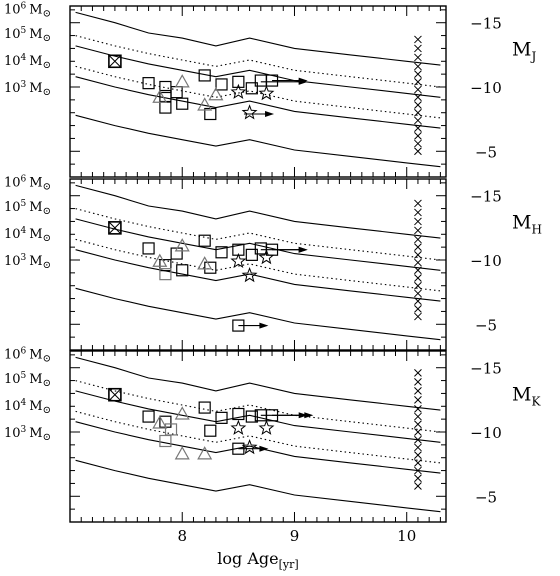 This screenshot has height=576, width=560. I want to click on x-tick-label: 8, so click(182, 536).